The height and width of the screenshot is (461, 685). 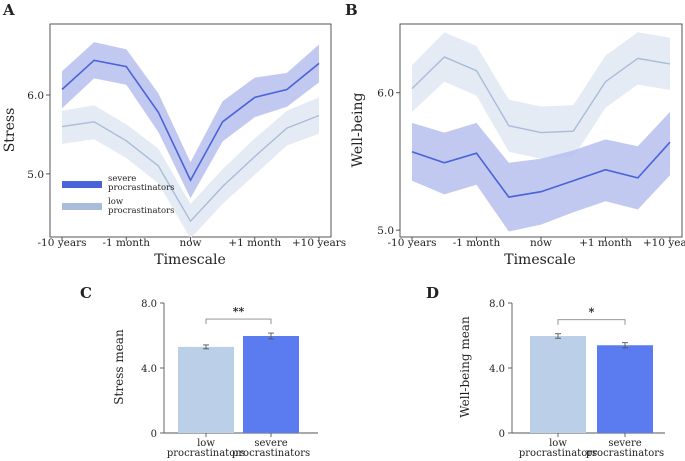 What do you see at coordinates (625, 389) in the screenshot?
I see `panel-d-bar-severe` at bounding box center [625, 389].